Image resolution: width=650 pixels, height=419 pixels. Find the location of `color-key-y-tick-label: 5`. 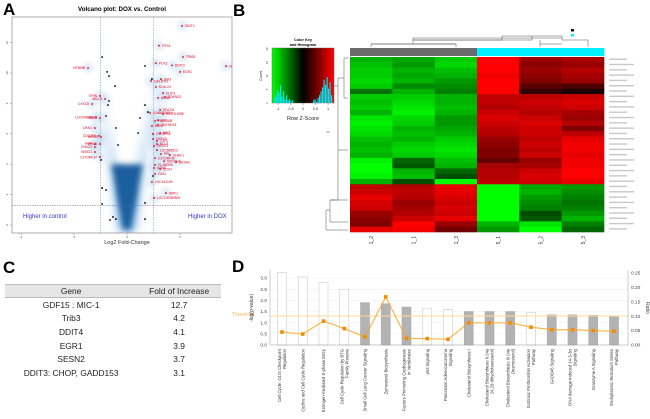

color-key-y-tick-label: 5 is located at coordinates (267, 89).